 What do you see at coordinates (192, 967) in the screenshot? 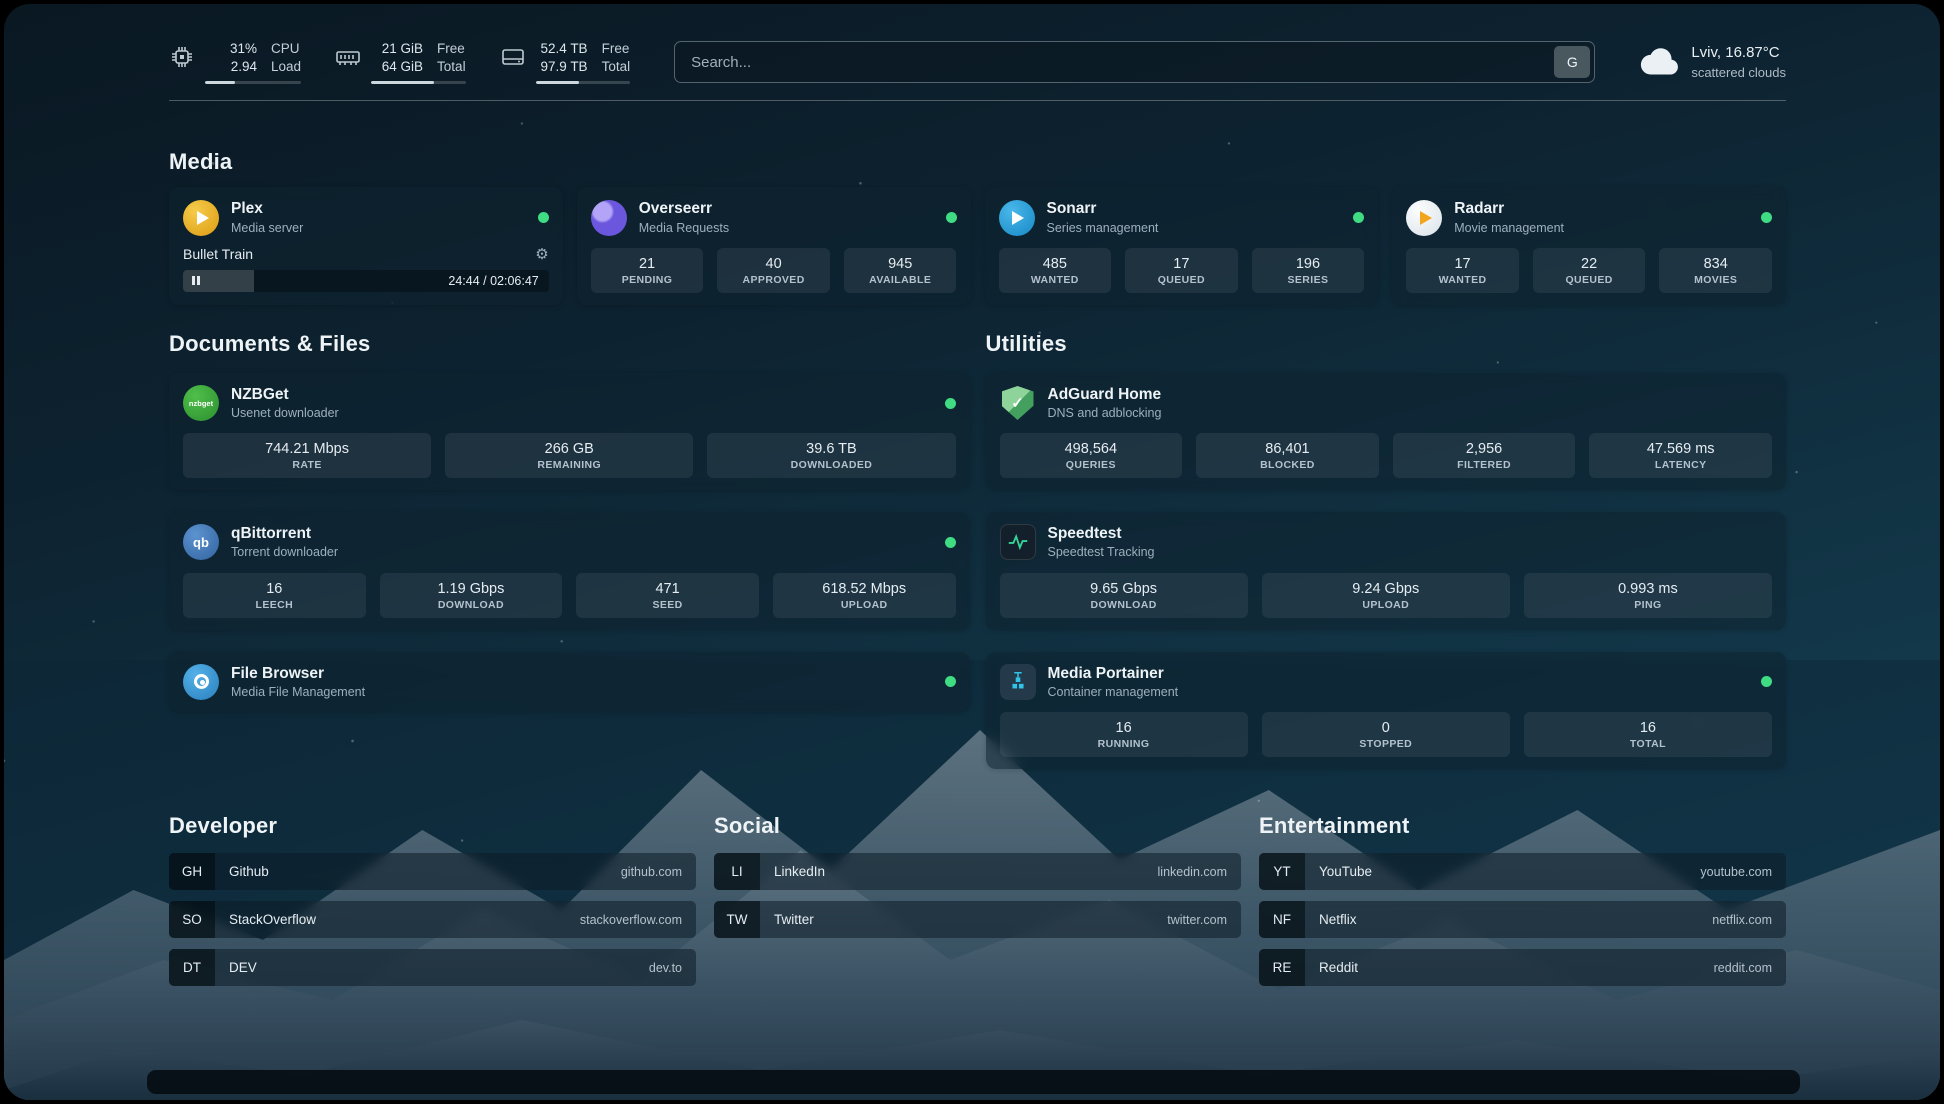
I see `bookmark-abbr: DT` at bounding box center [192, 967].